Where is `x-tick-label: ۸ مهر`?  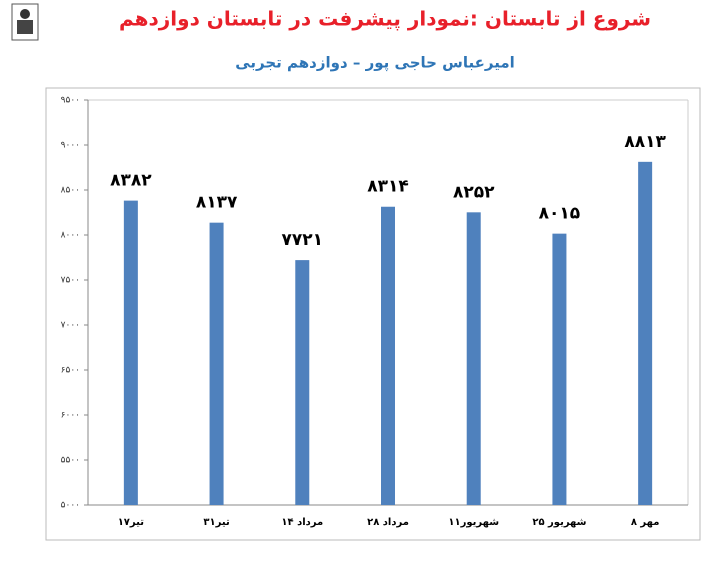
x-tick-label: ۸ مهر is located at coordinates (645, 522).